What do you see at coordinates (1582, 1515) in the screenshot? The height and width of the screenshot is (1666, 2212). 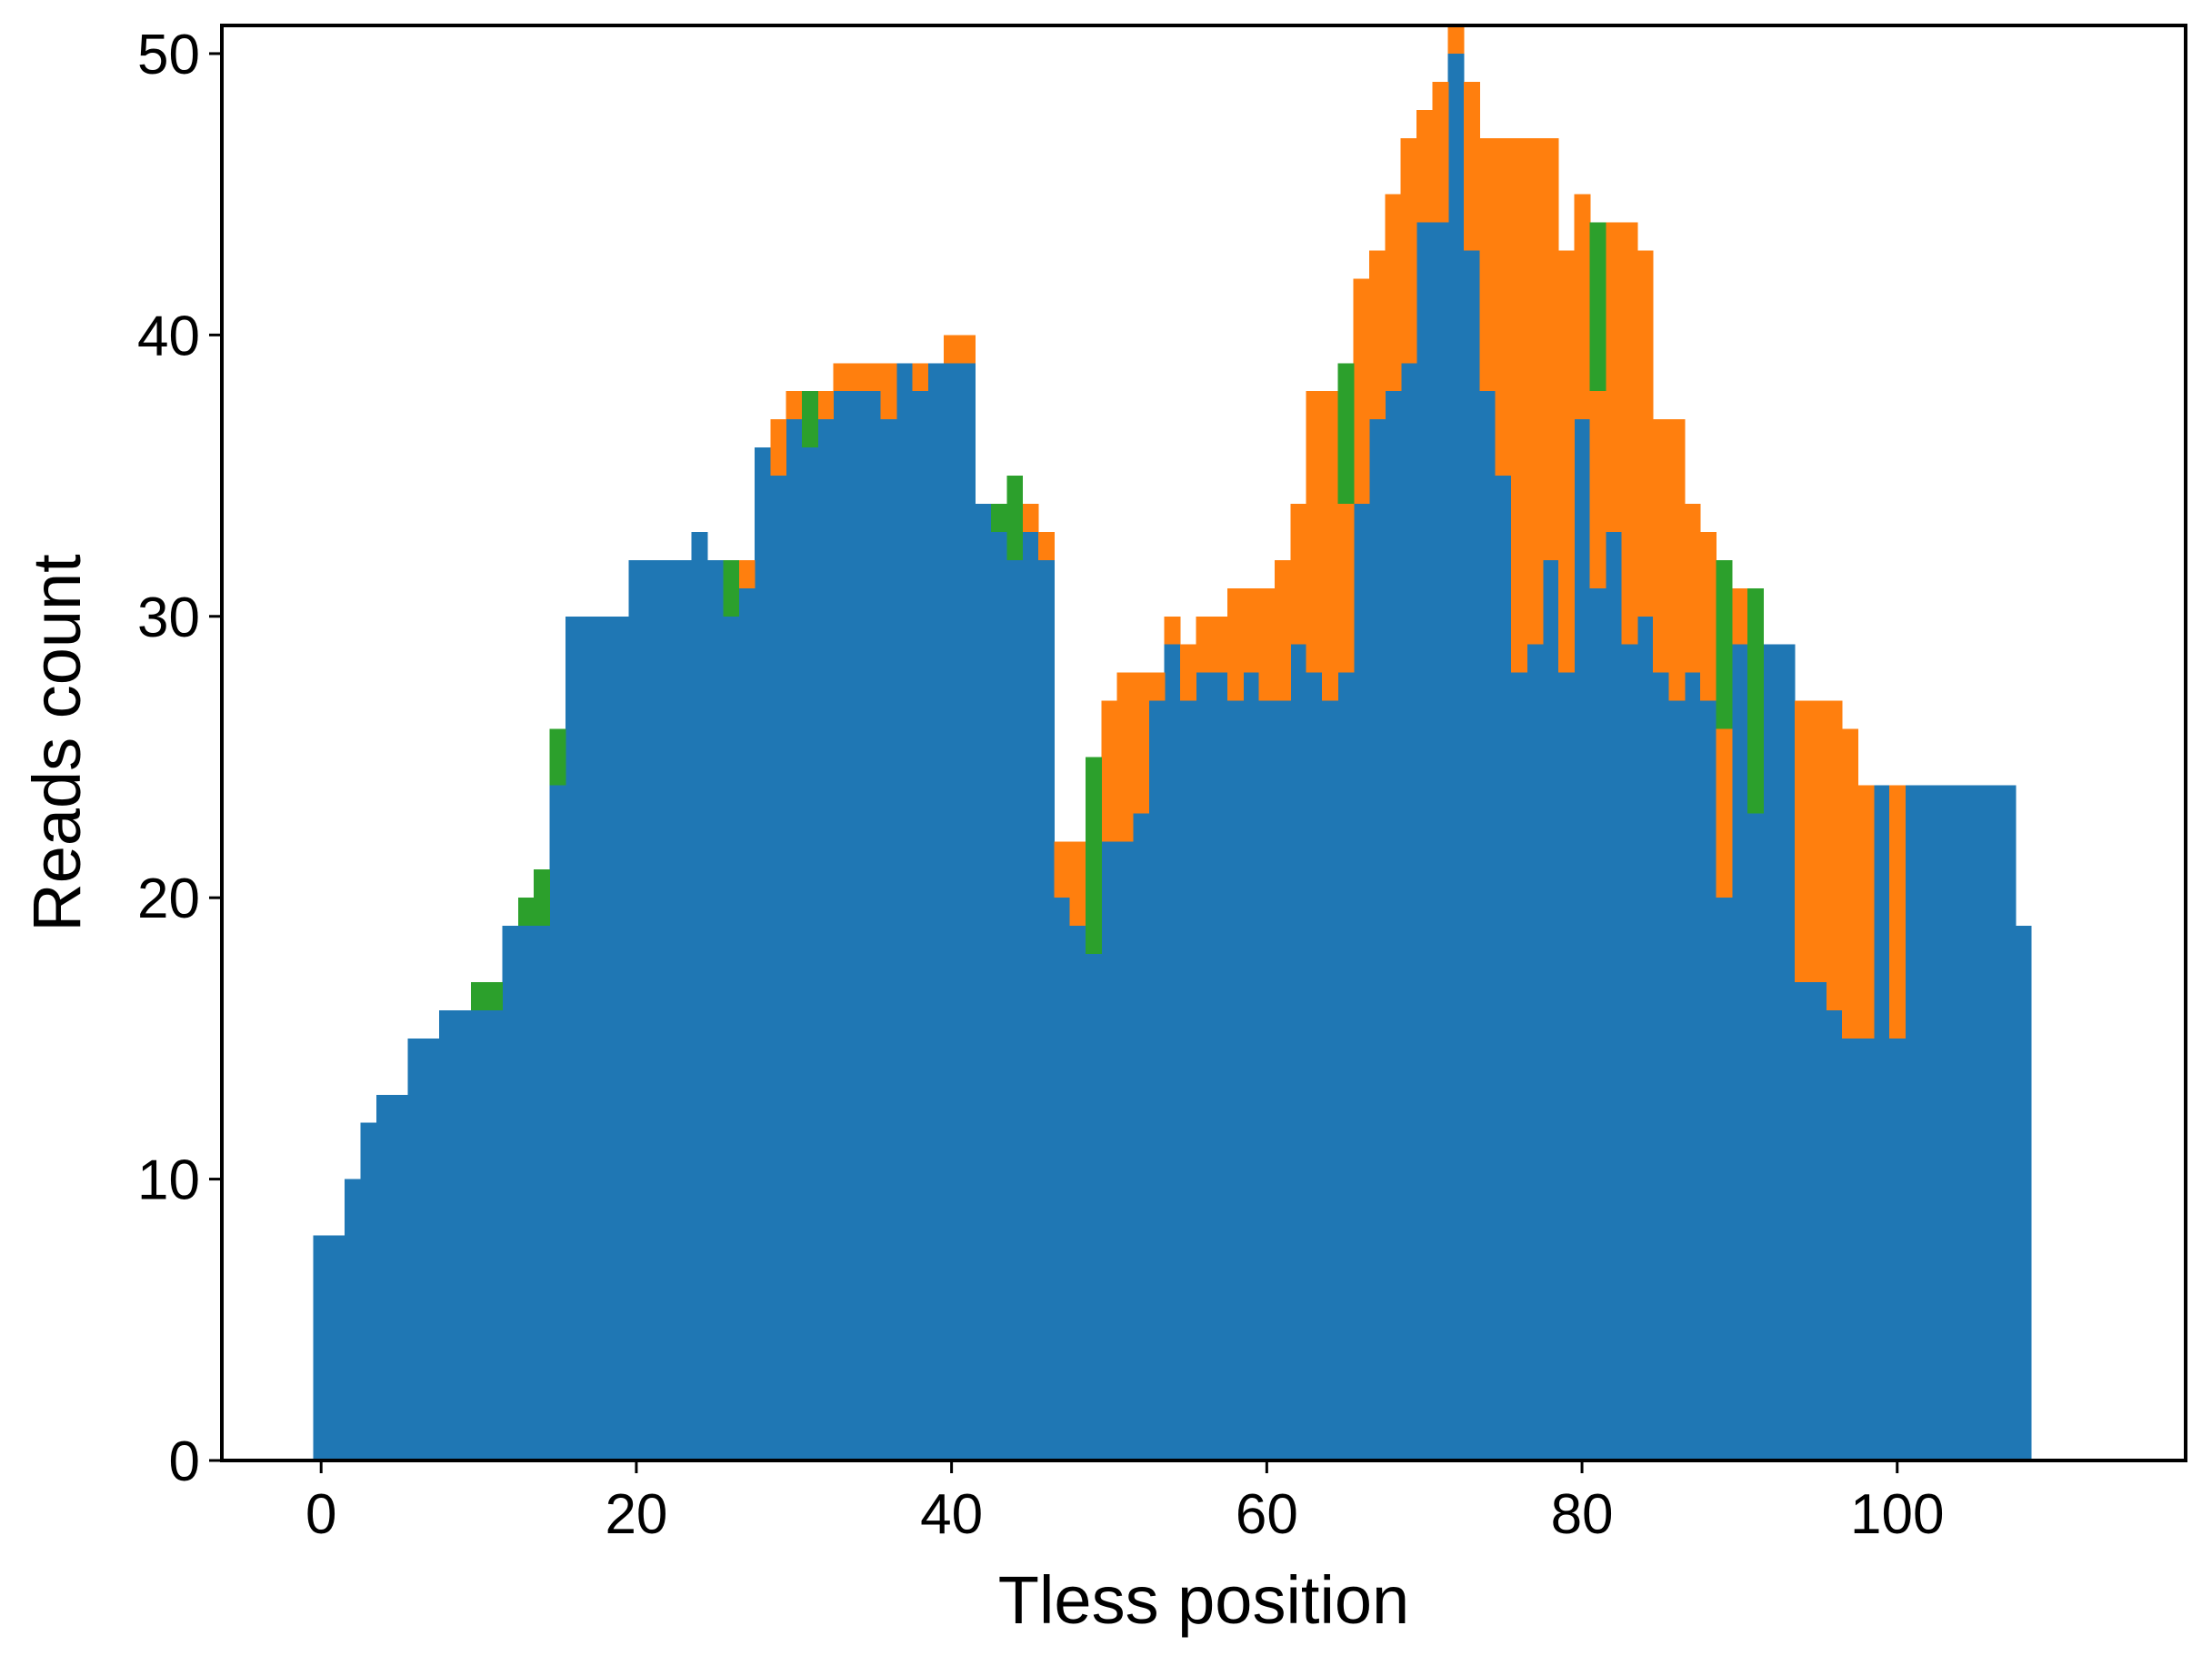 I see `x-tick-label: 80` at bounding box center [1582, 1515].